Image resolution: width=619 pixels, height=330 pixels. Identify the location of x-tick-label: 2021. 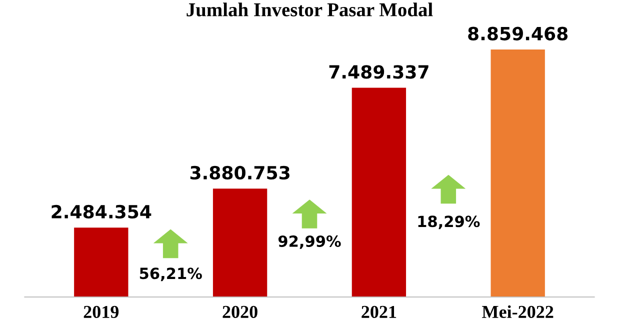
(379, 312).